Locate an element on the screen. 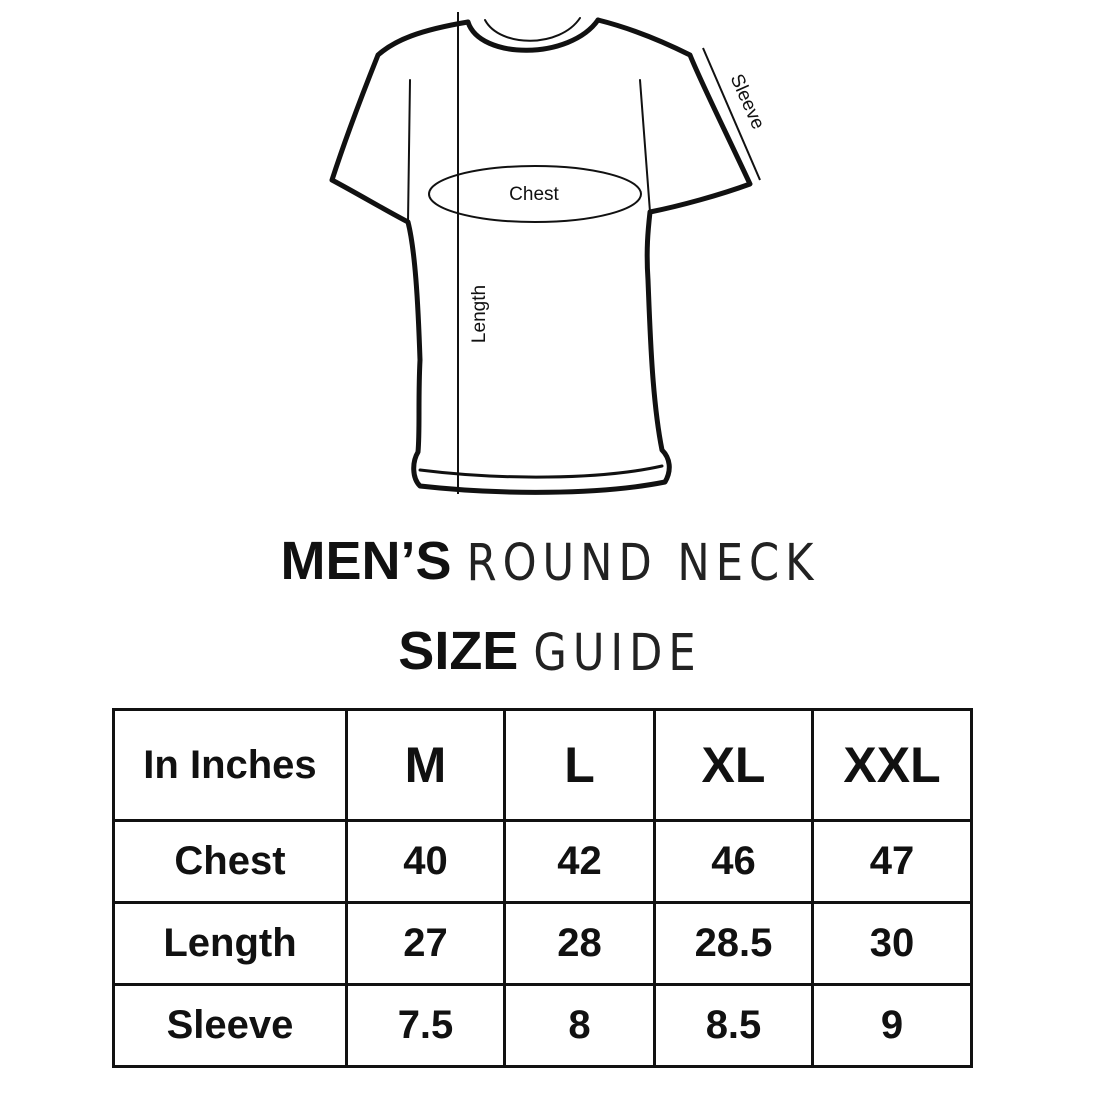  title-bold-2: SIZE is located at coordinates (458, 651).